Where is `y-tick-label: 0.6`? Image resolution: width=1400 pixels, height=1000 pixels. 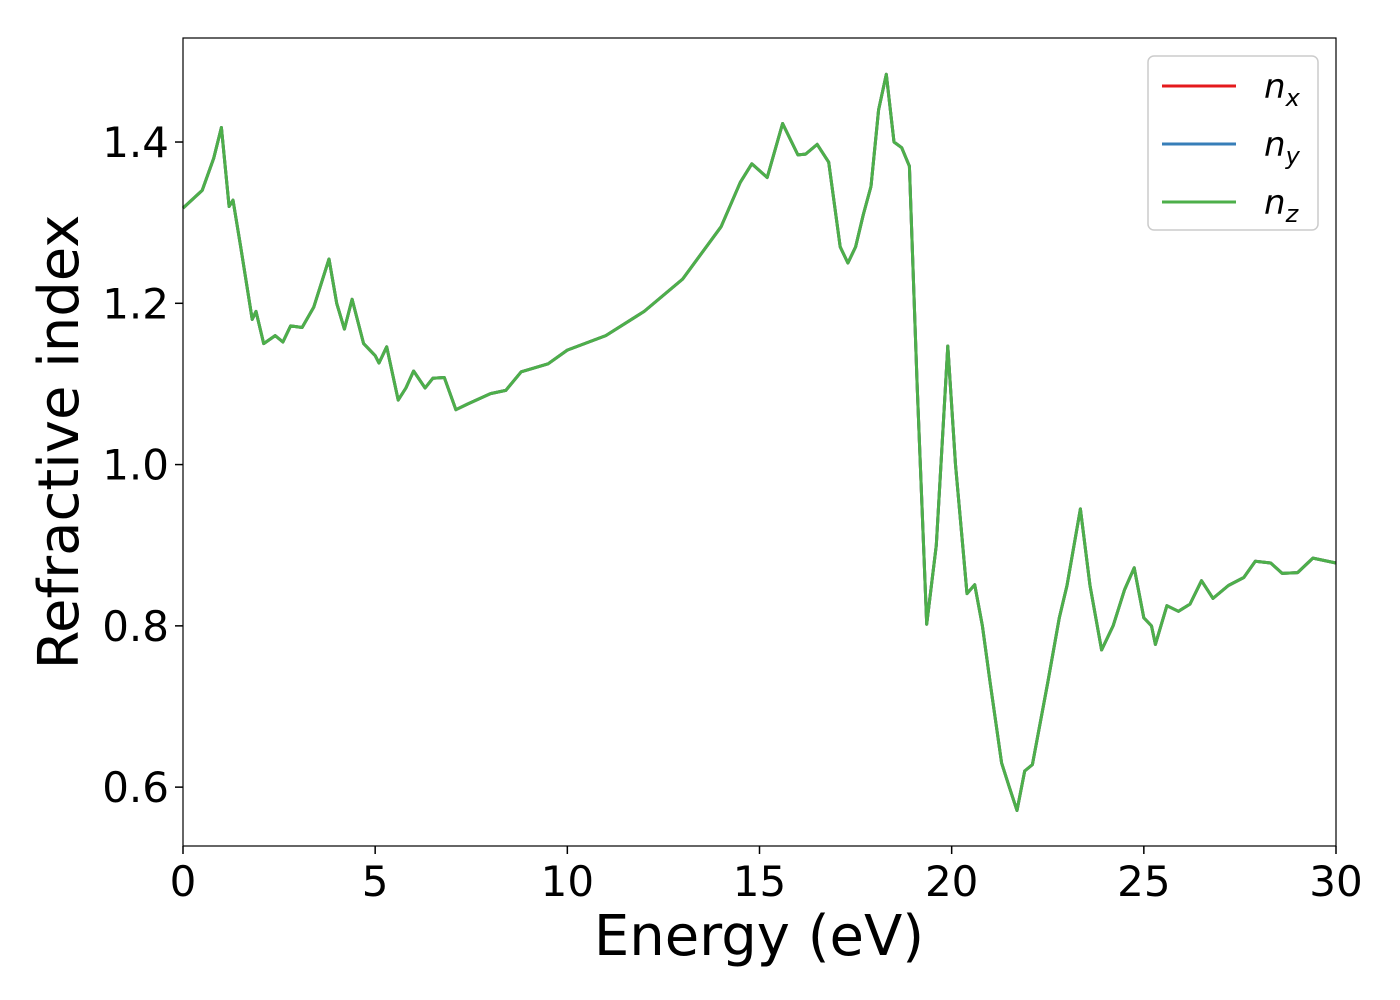 y-tick-label: 0.6 is located at coordinates (135, 787).